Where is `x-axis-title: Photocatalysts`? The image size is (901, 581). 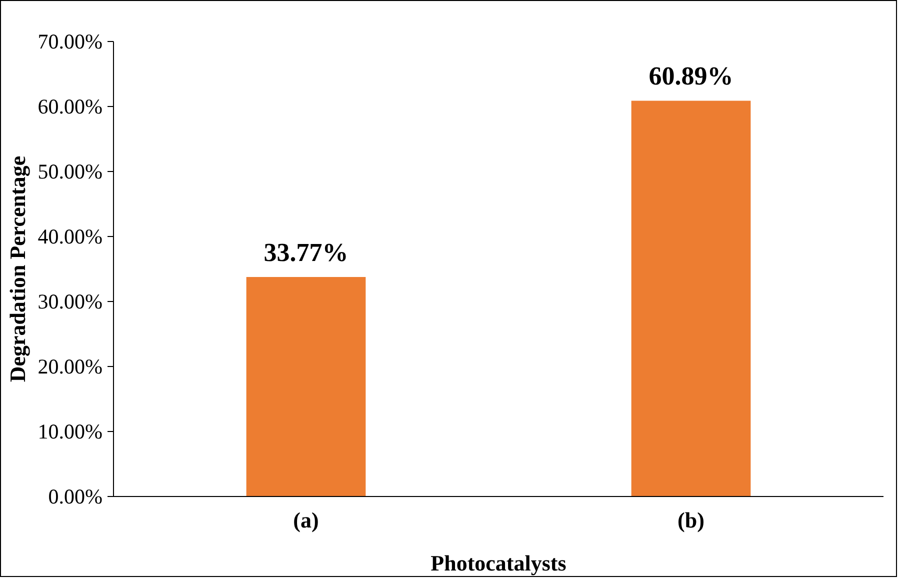 x-axis-title: Photocatalysts is located at coordinates (498, 563).